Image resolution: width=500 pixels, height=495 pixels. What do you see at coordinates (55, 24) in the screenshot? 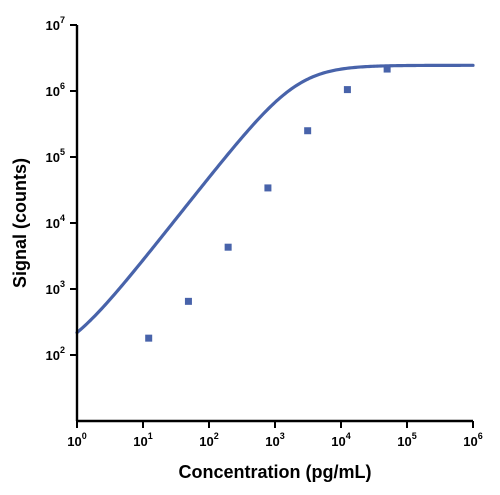
I see `y-tick-label-5: 10⁷` at bounding box center [55, 24].